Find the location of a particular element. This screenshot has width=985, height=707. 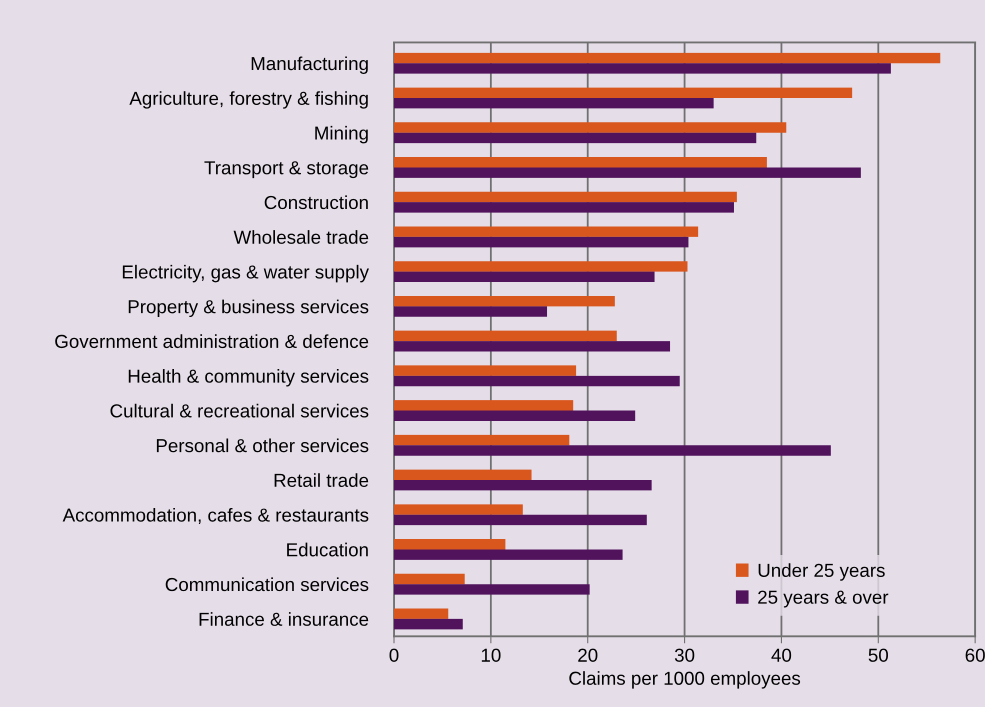

y-tick-label: Agriculture, forestry & fishing is located at coordinates (248, 100).